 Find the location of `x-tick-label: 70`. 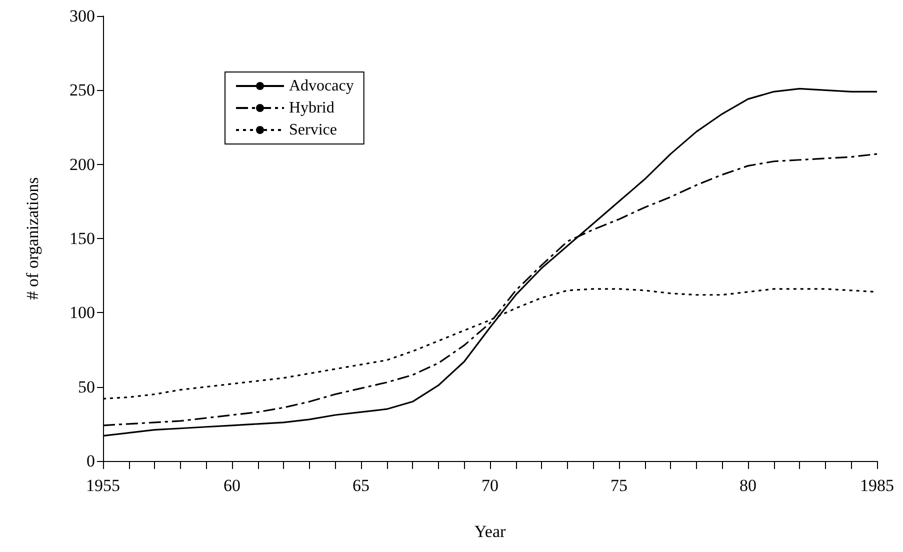

x-tick-label: 70 is located at coordinates (490, 485).